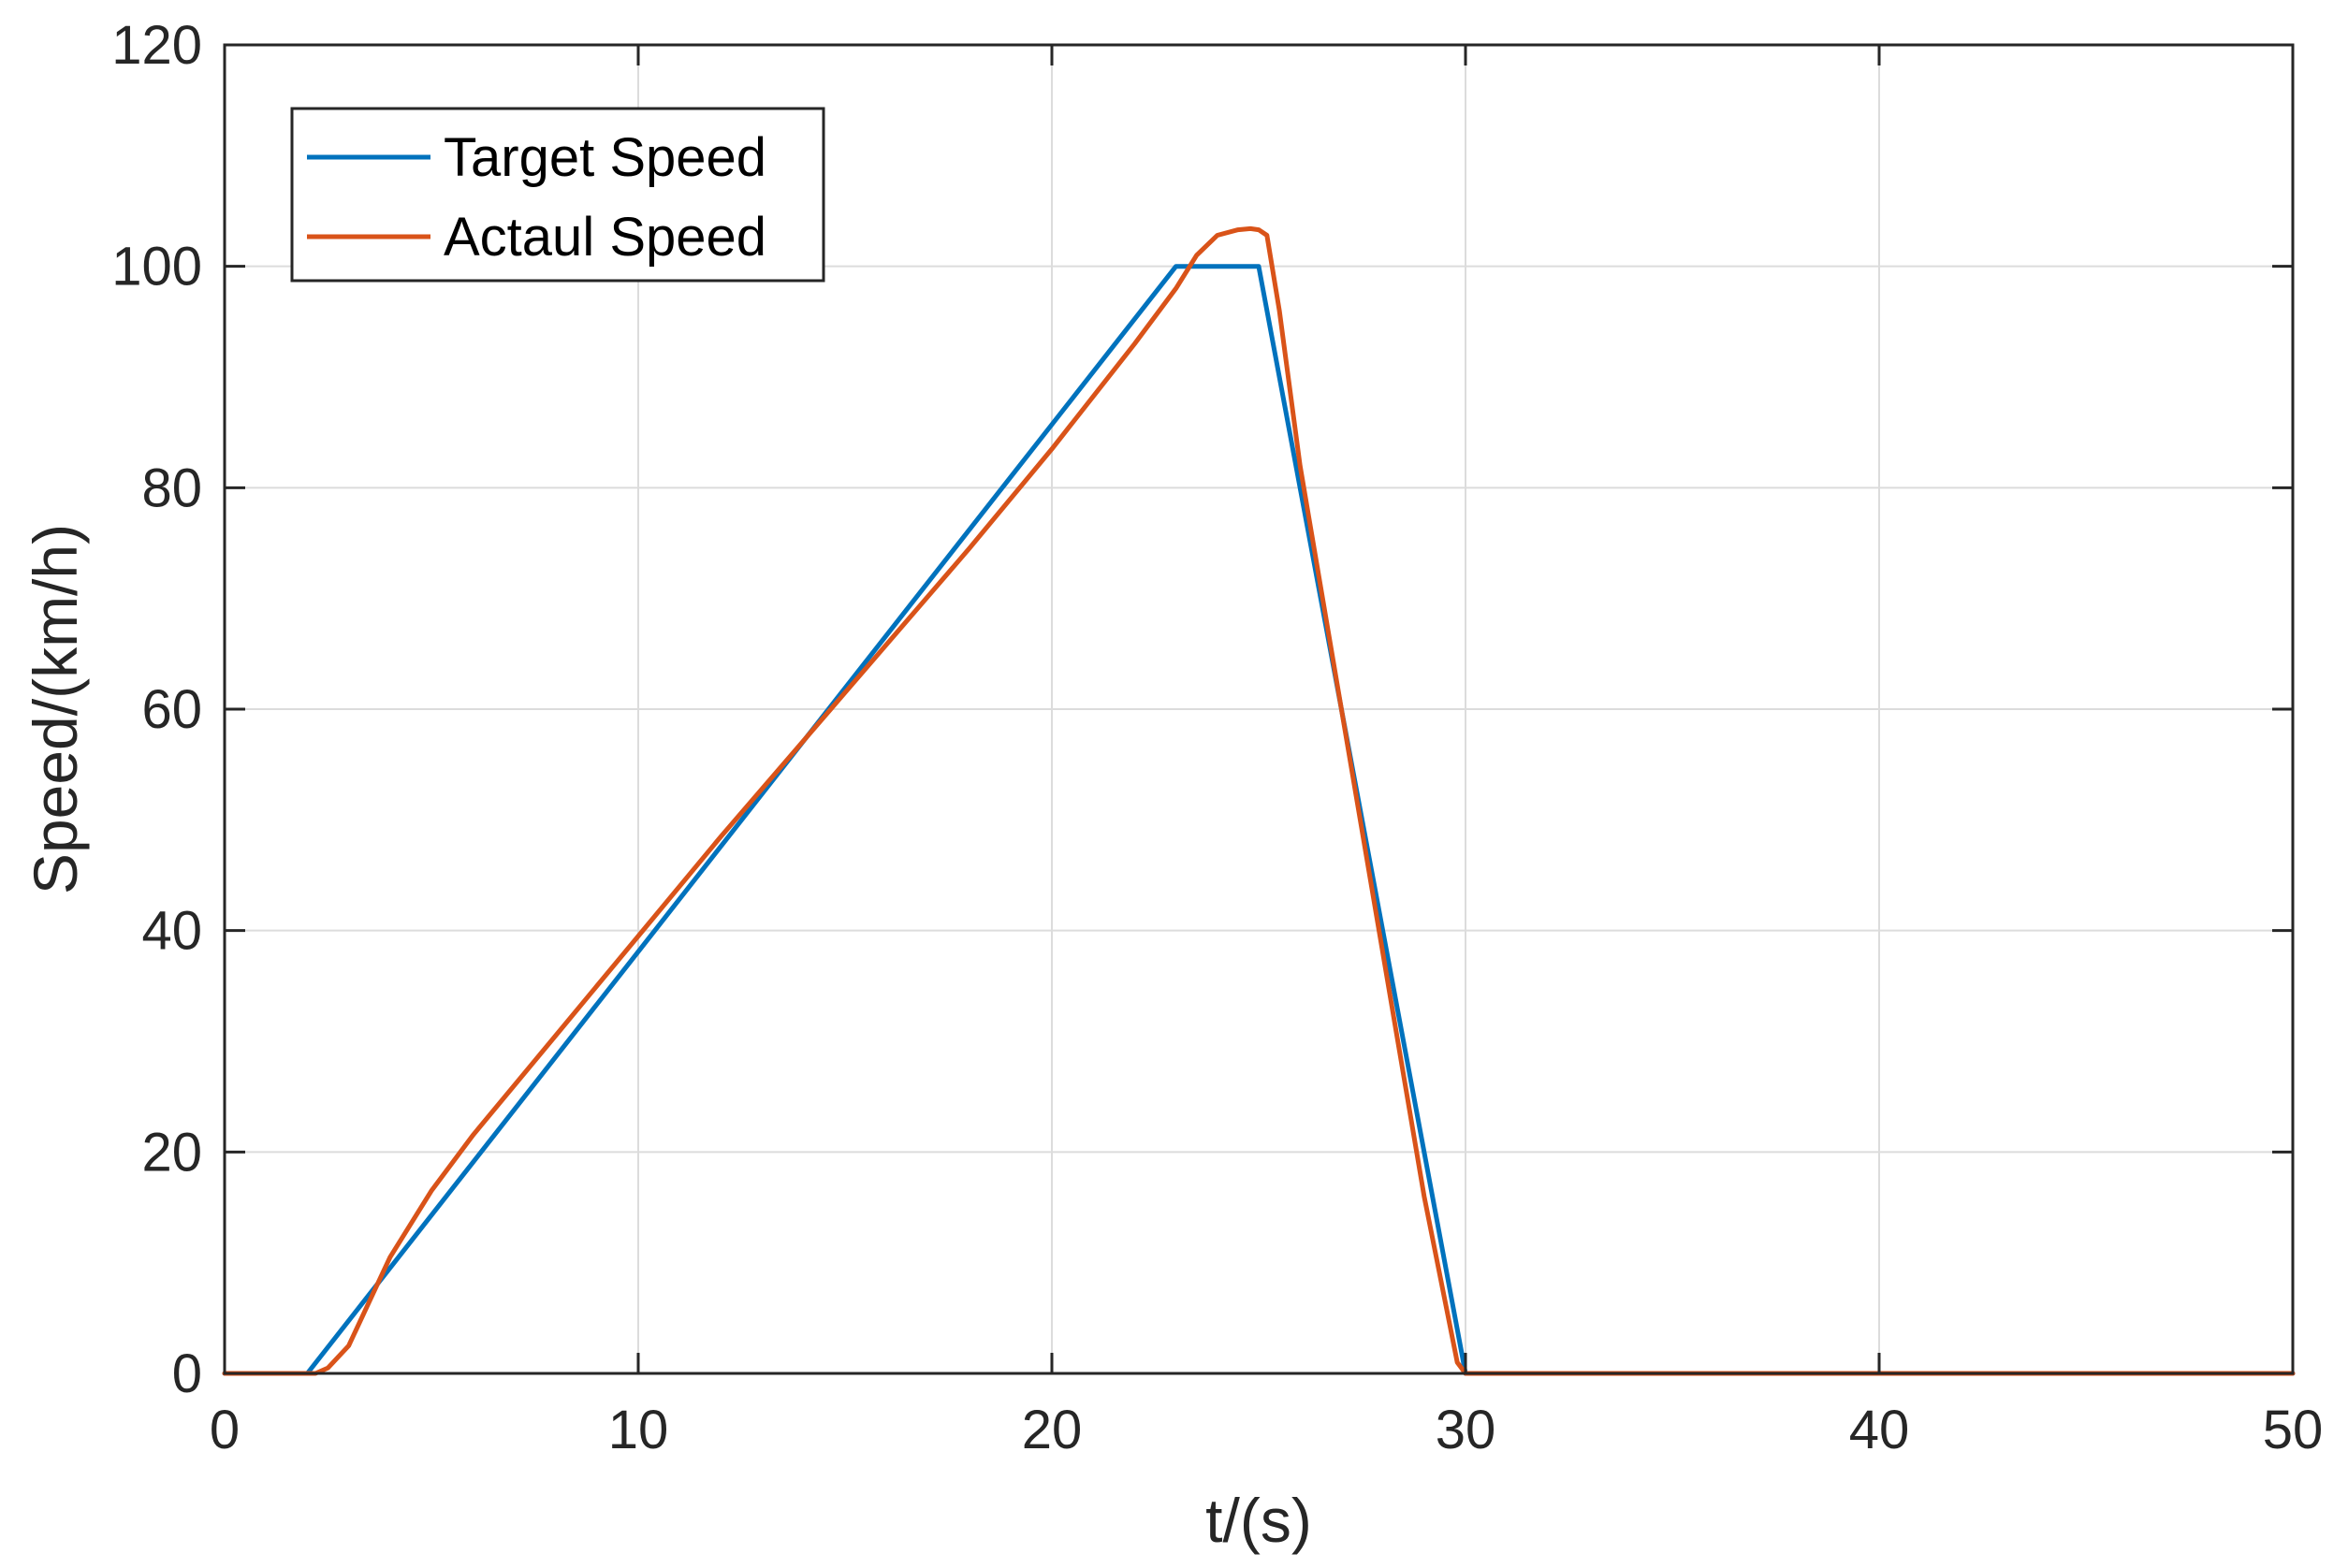  I want to click on x-tick-label: 0, so click(225, 1430).